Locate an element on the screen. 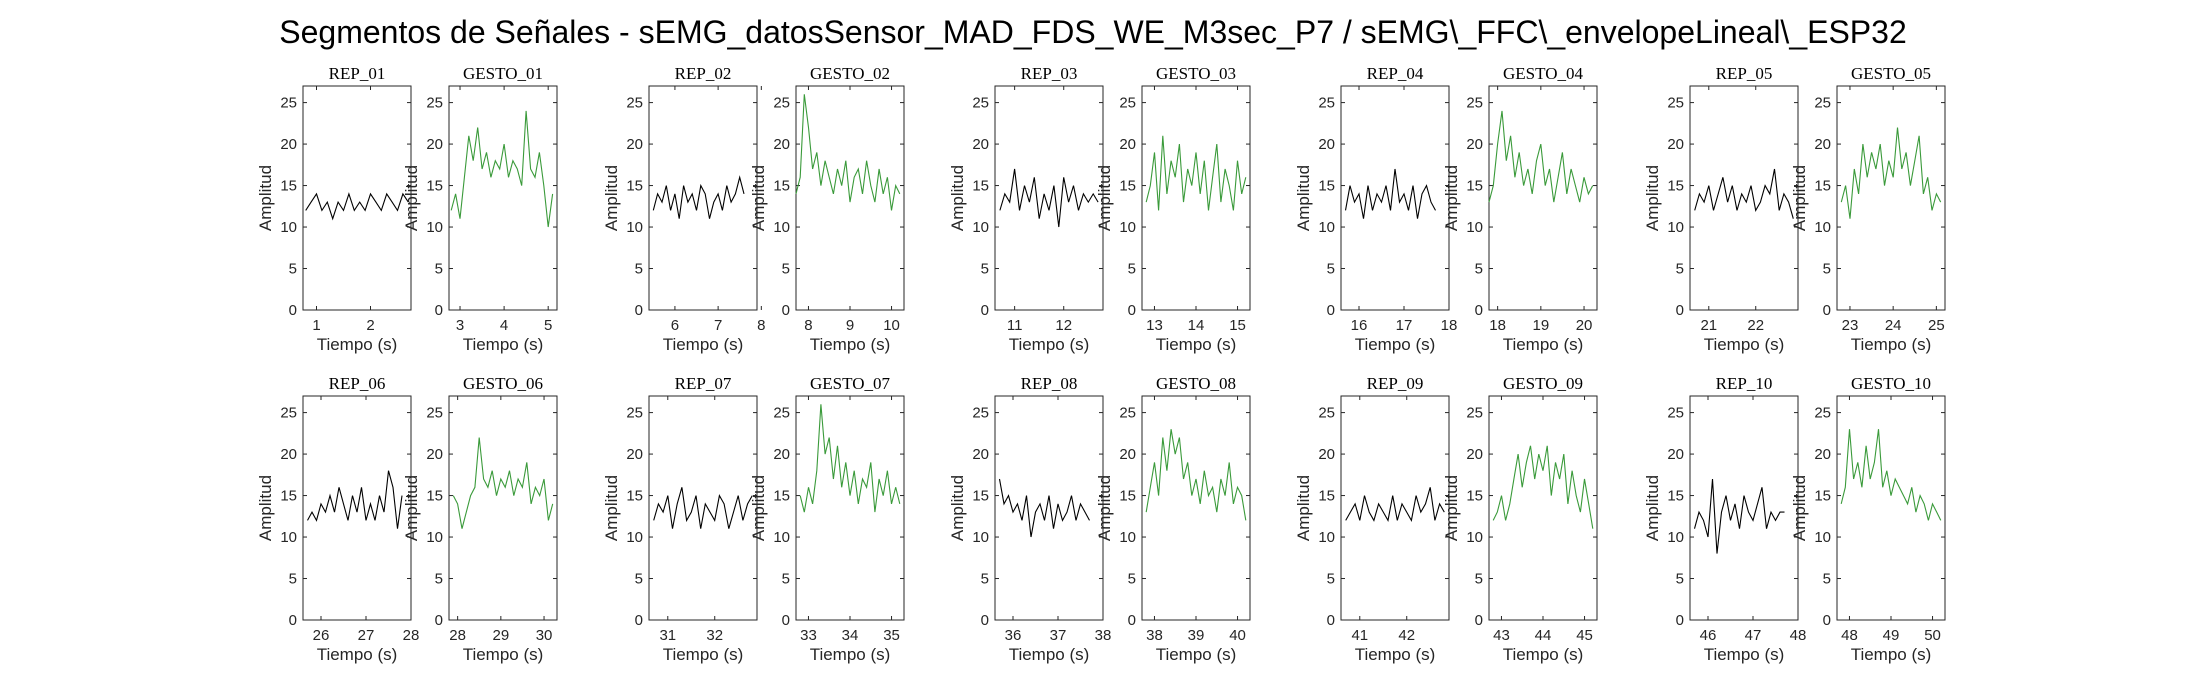  subplot-gesto-01: 0 5 10 15 20 25 3 4 5 GESTO_01 Tiempo (s) Amplitud is located at coordinates (480, 209).